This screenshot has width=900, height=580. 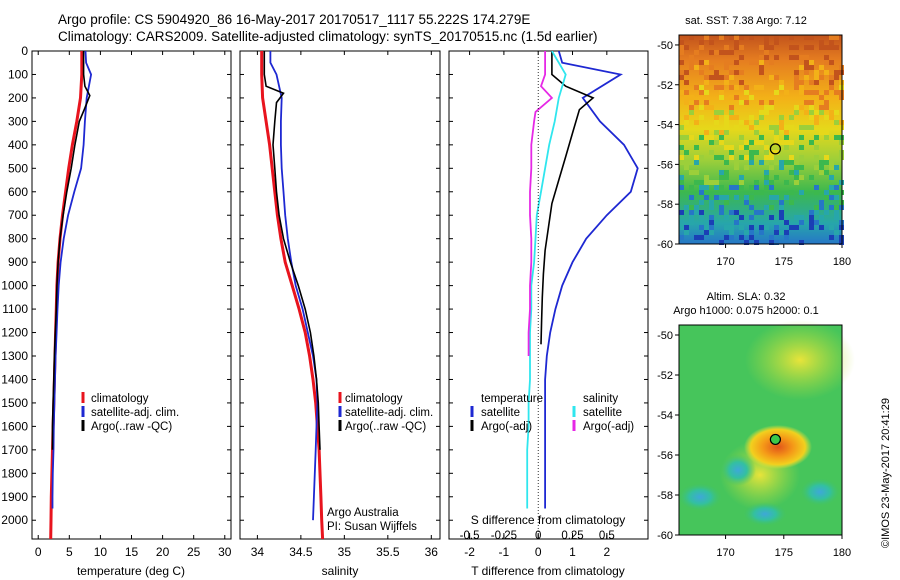 I want to click on y-tick-label: 600, so click(x=18, y=192).